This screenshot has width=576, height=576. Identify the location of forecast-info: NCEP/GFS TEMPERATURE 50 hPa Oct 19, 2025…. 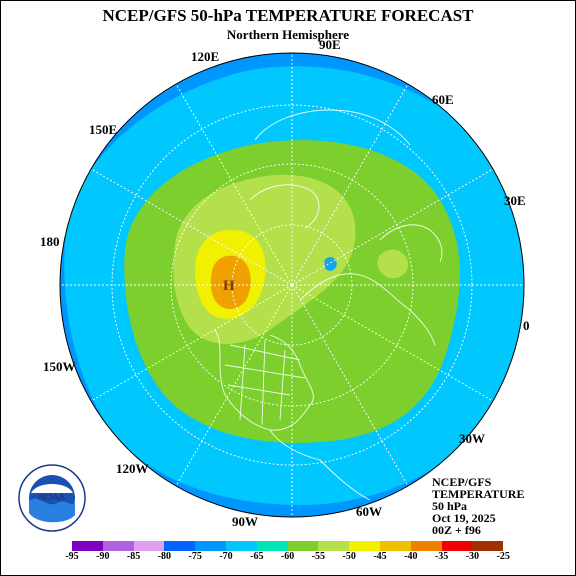
(478, 506).